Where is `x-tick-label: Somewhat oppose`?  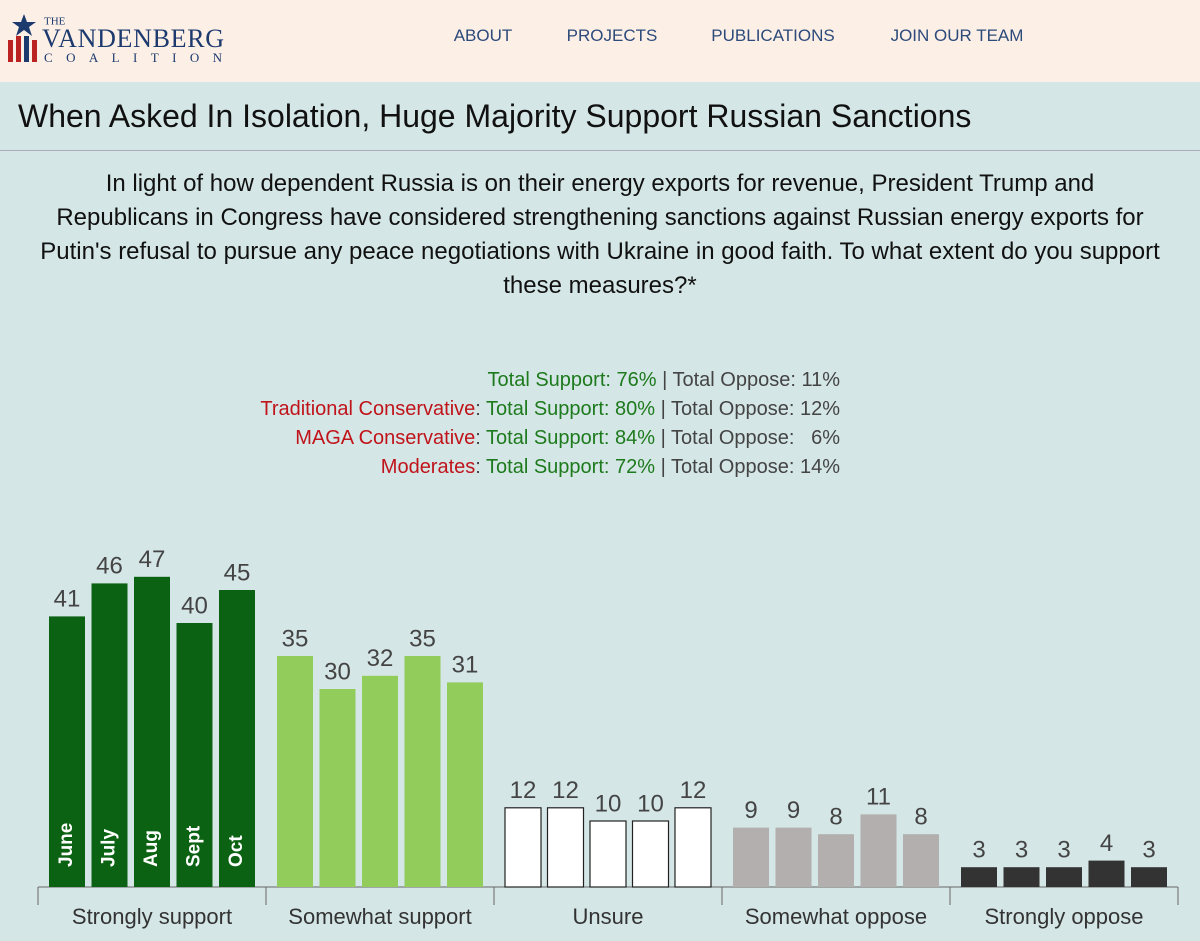 x-tick-label: Somewhat oppose is located at coordinates (836, 916).